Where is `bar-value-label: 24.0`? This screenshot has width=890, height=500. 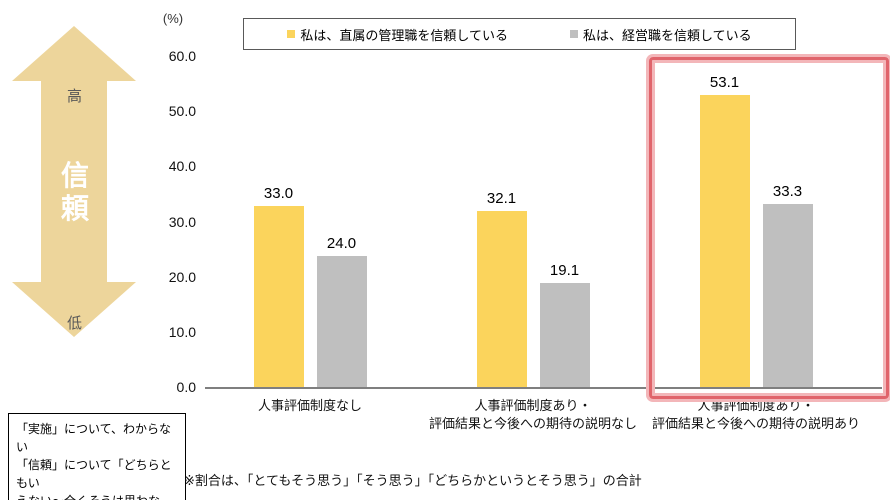 bar-value-label: 24.0 is located at coordinates (341, 243).